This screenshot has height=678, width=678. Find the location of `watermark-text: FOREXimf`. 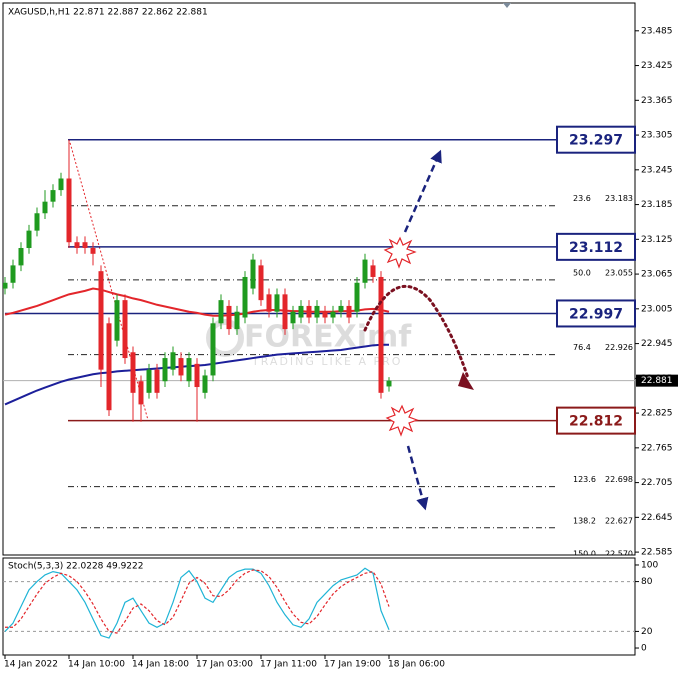

watermark-text: FOREXimf is located at coordinates (328, 337).